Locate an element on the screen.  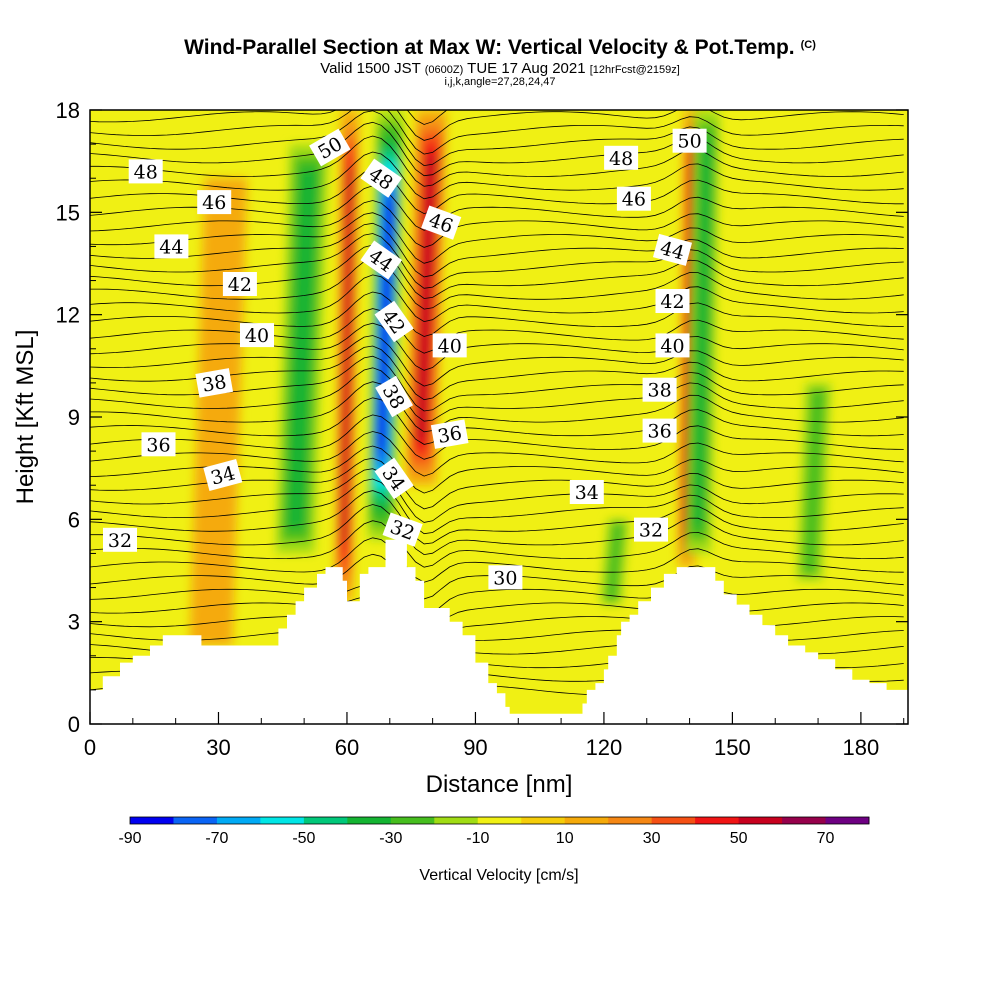
theta-label: 50 is located at coordinates (330, 147).